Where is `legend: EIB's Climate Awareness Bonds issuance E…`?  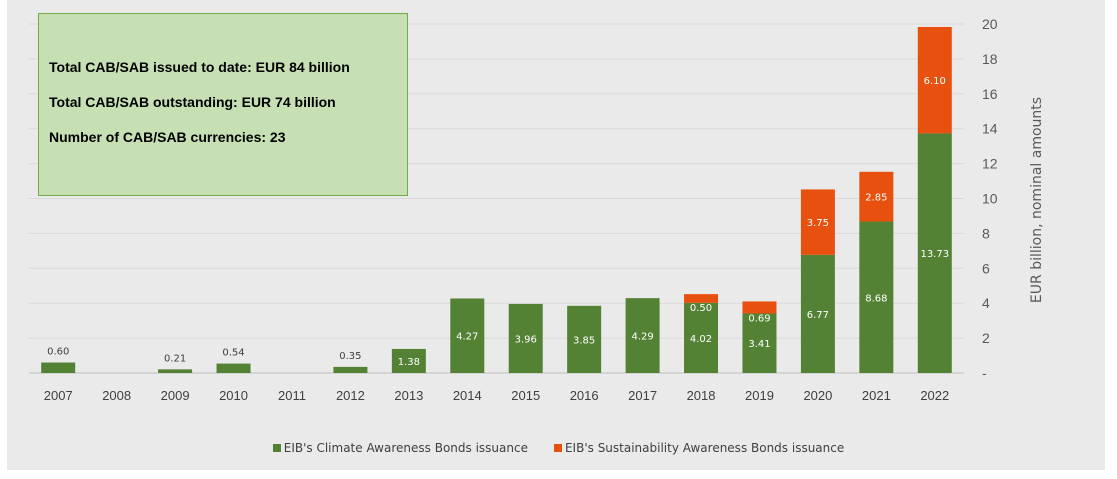 legend: EIB's Climate Awareness Bonds issuance E… is located at coordinates (558, 448).